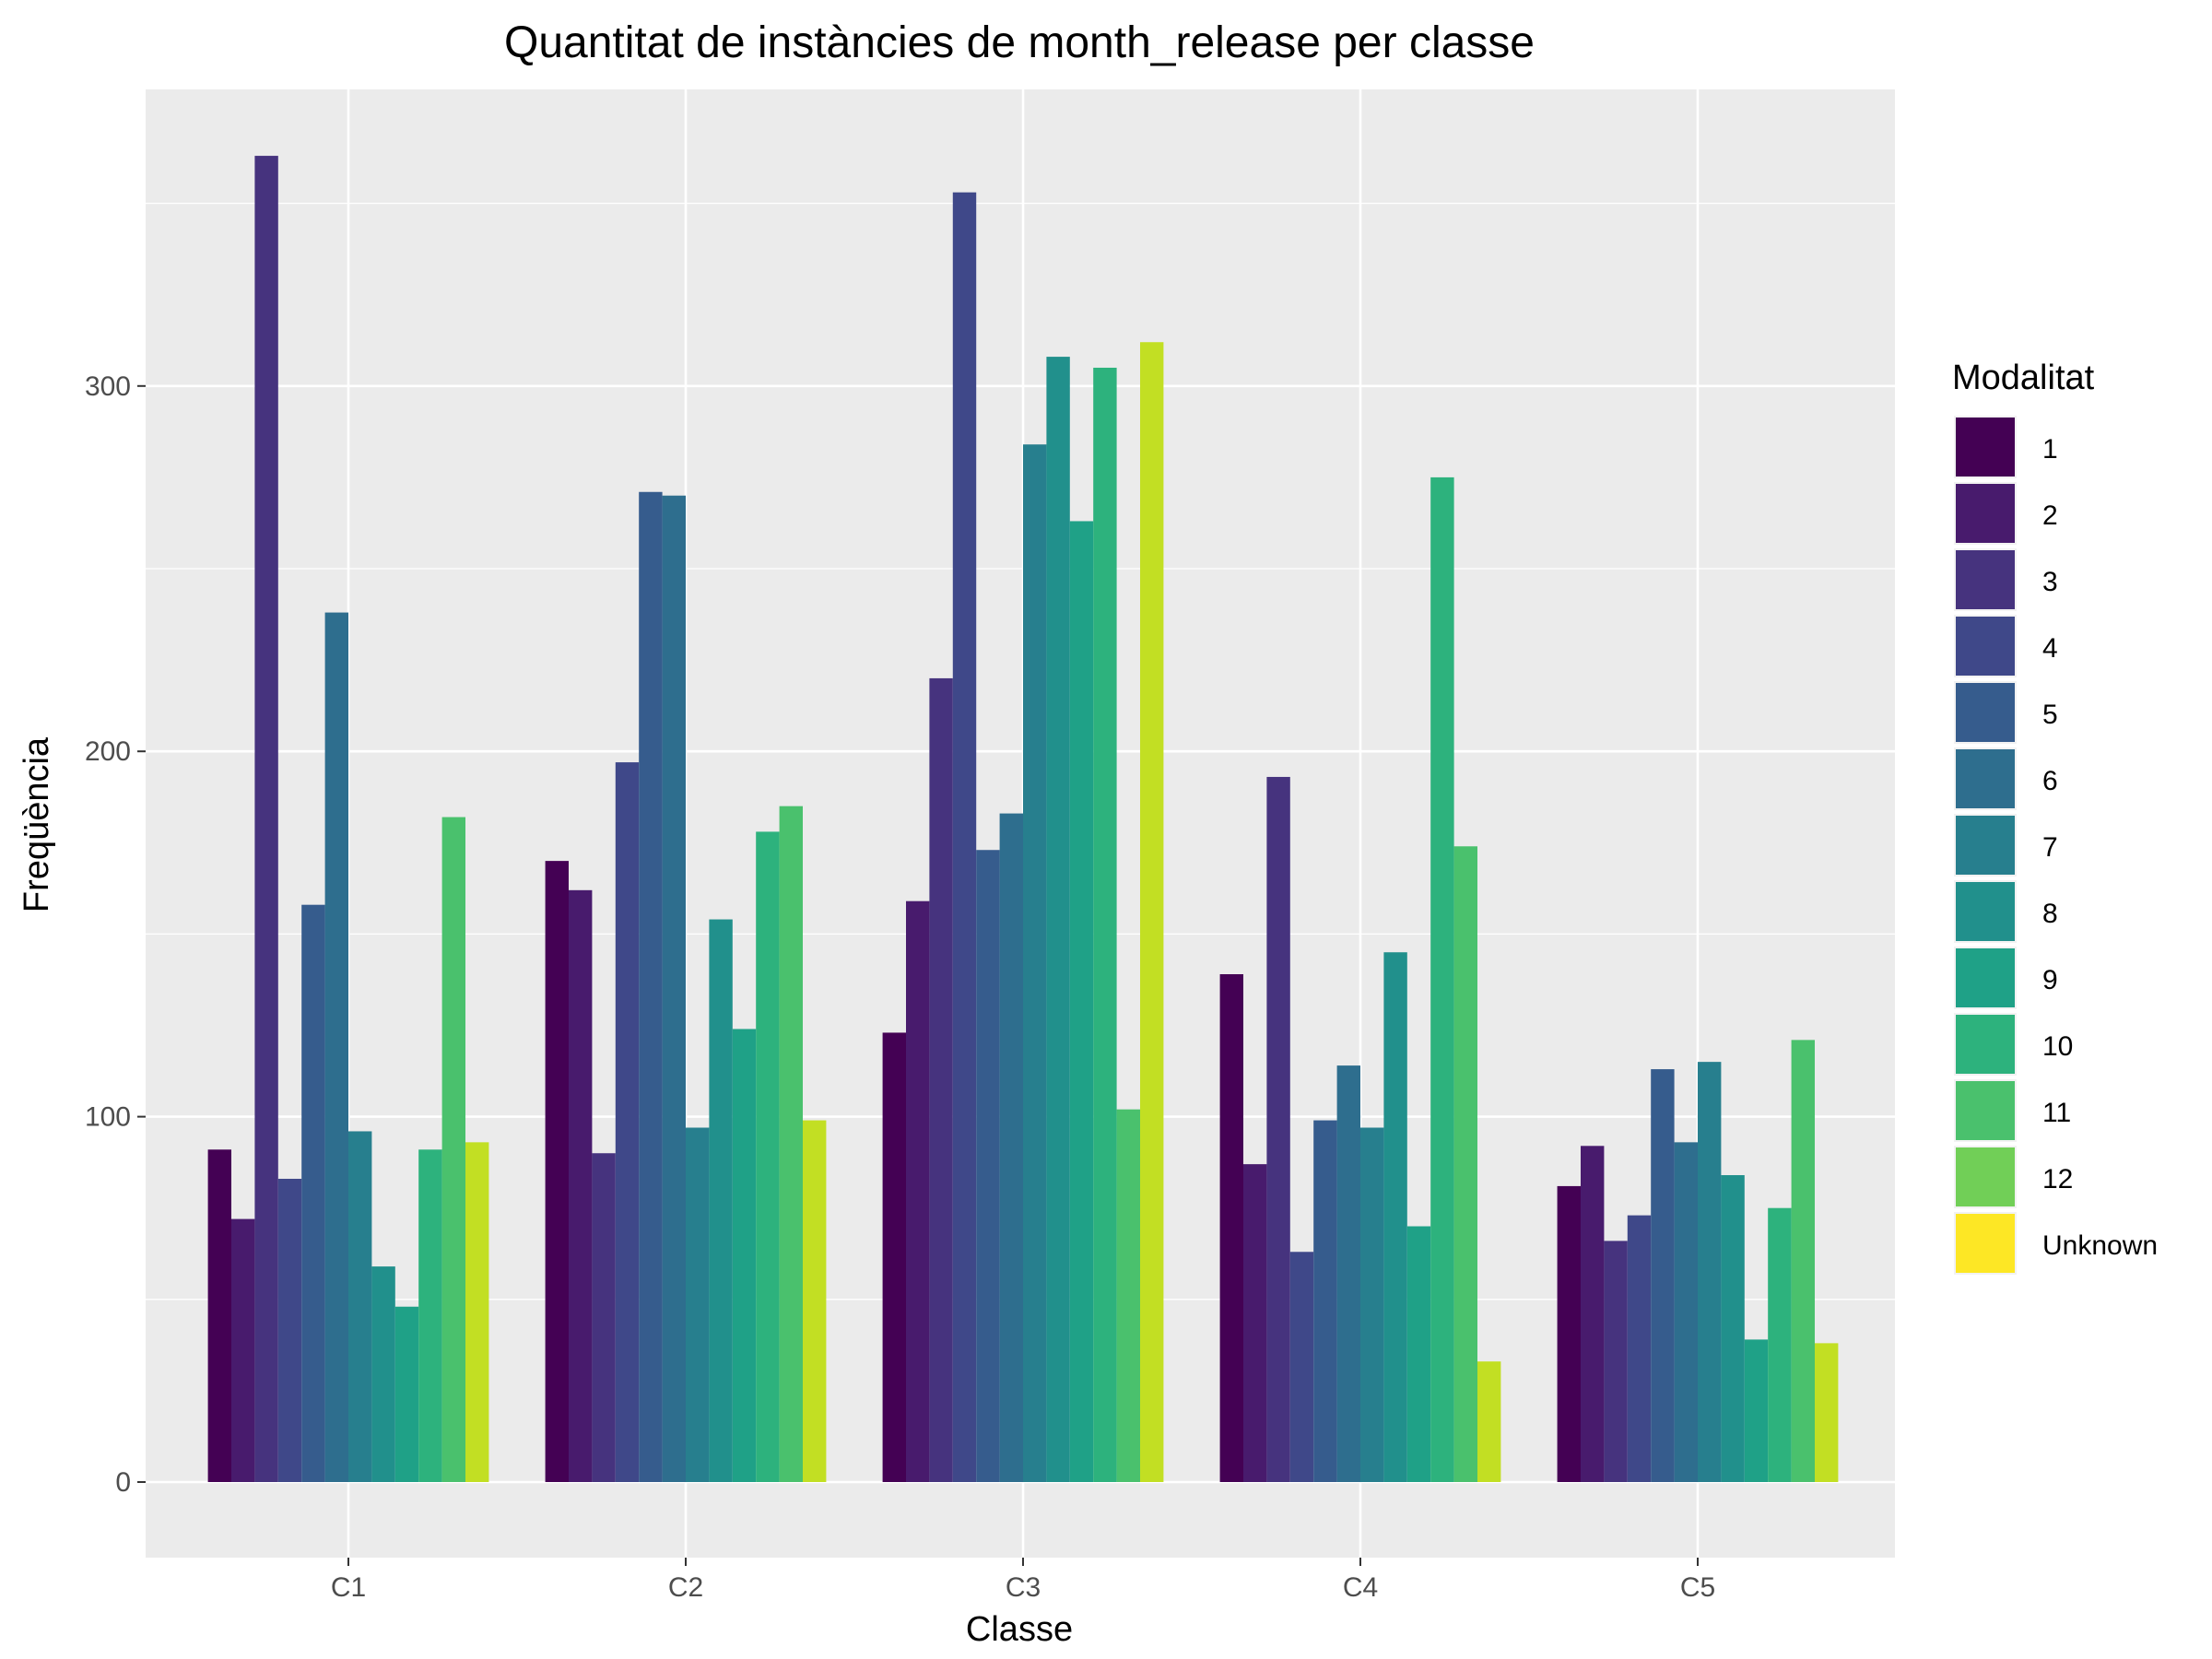 Image resolution: width=2212 pixels, height=1659 pixels. Describe the element at coordinates (2050, 449) in the screenshot. I see `legend-label-1: 1` at that location.